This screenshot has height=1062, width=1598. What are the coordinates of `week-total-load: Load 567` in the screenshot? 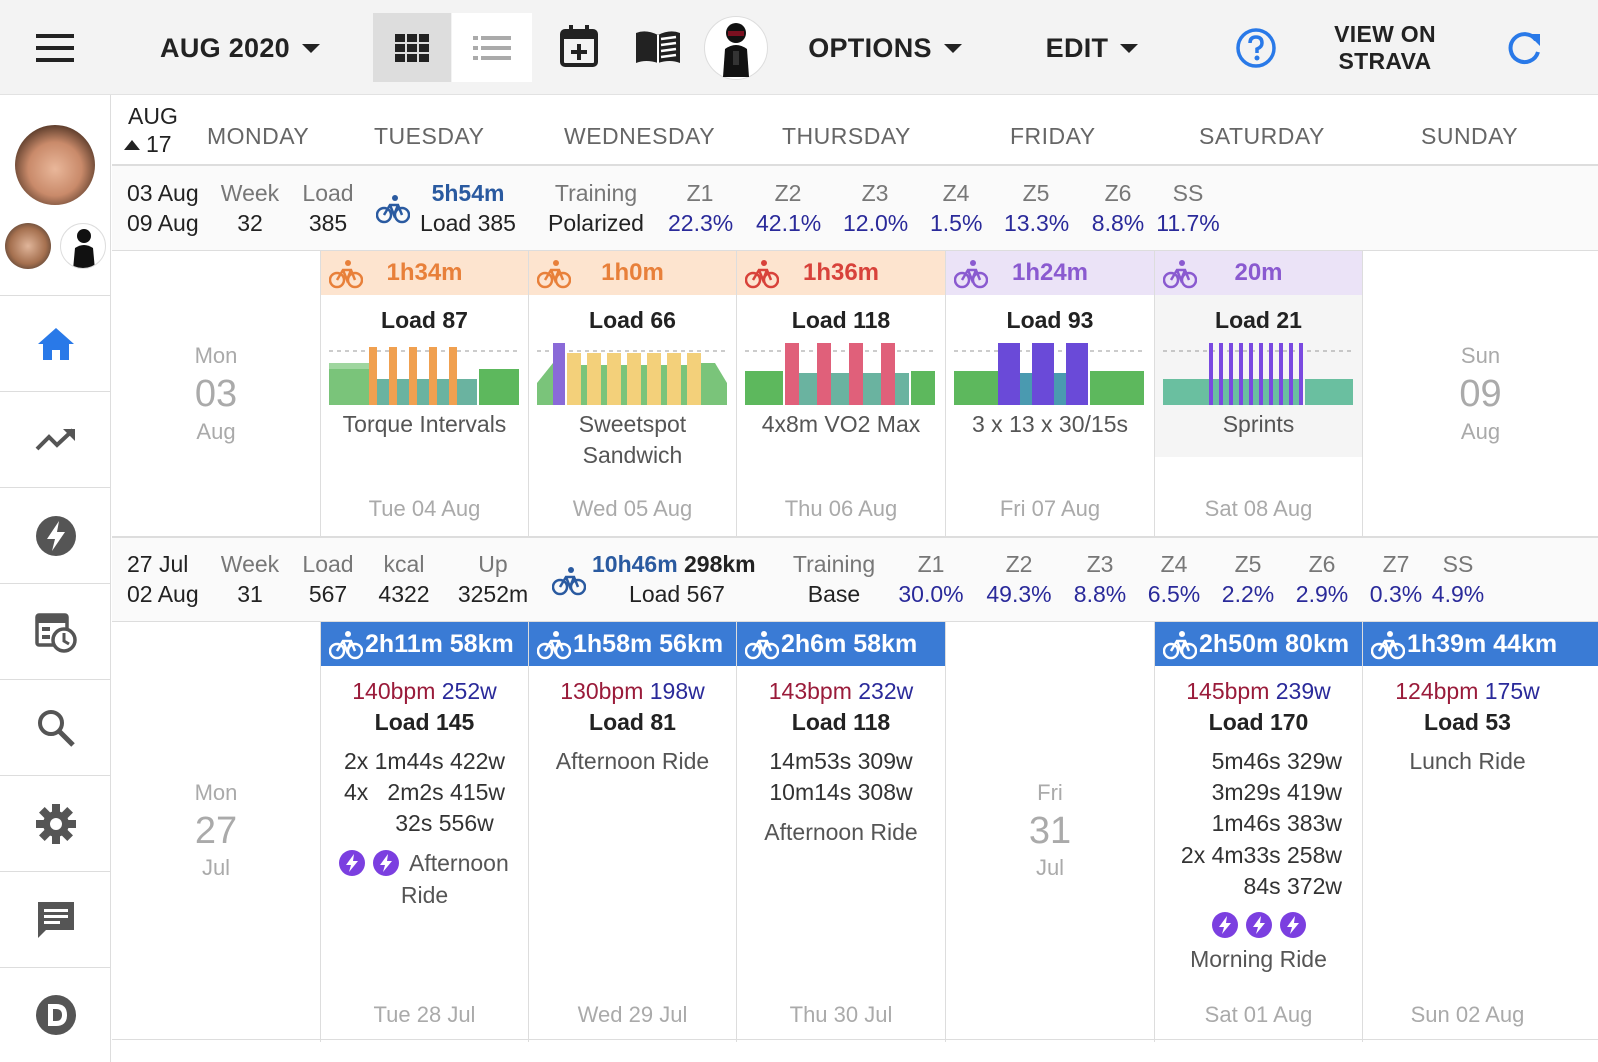 It's located at (677, 594).